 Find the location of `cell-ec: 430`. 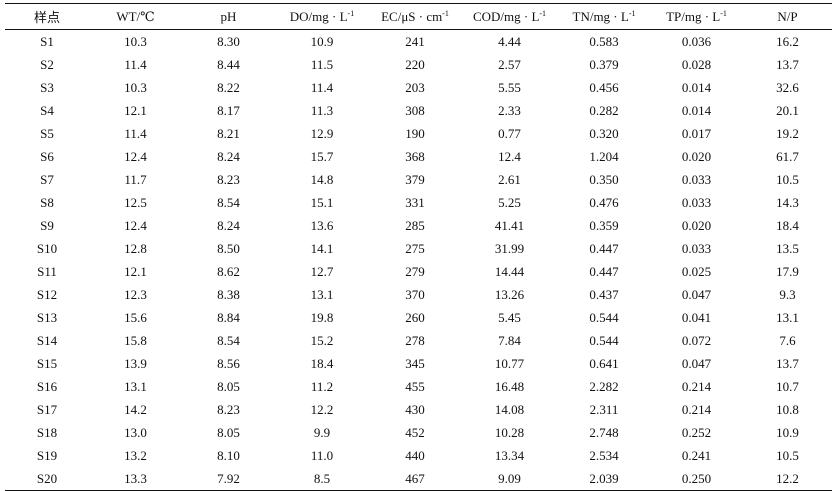

cell-ec: 430 is located at coordinates (415, 409).